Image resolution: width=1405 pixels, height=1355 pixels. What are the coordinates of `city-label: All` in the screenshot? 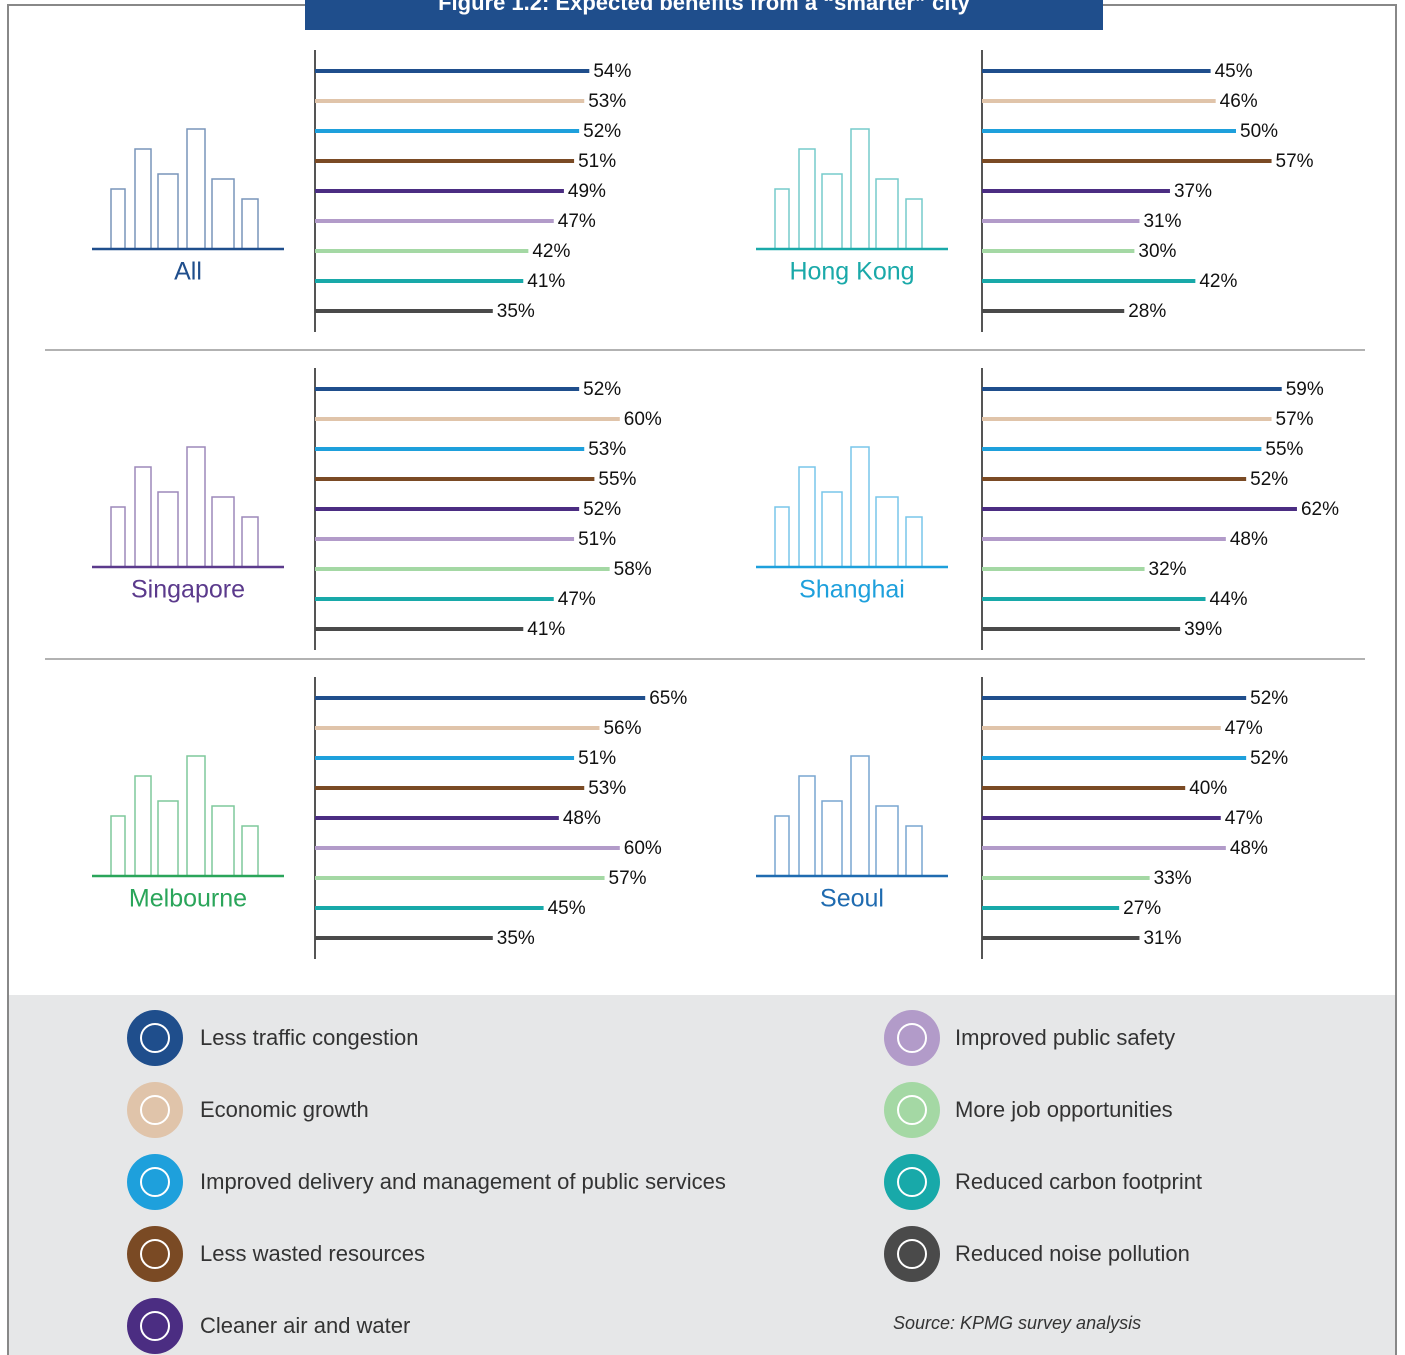 It's located at (188, 272).